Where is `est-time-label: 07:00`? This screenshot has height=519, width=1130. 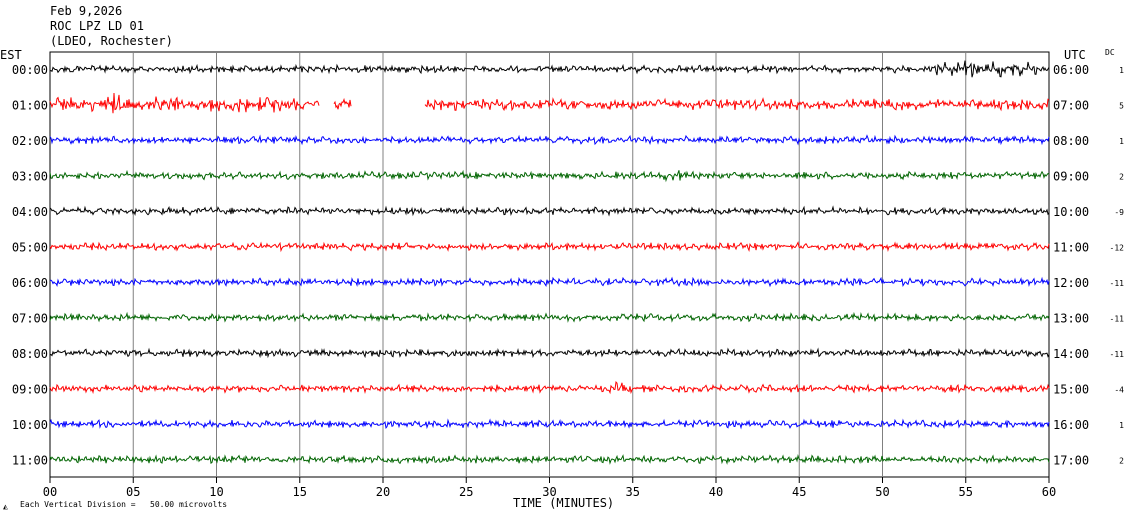
est-time-label: 07:00 is located at coordinates (30, 319).